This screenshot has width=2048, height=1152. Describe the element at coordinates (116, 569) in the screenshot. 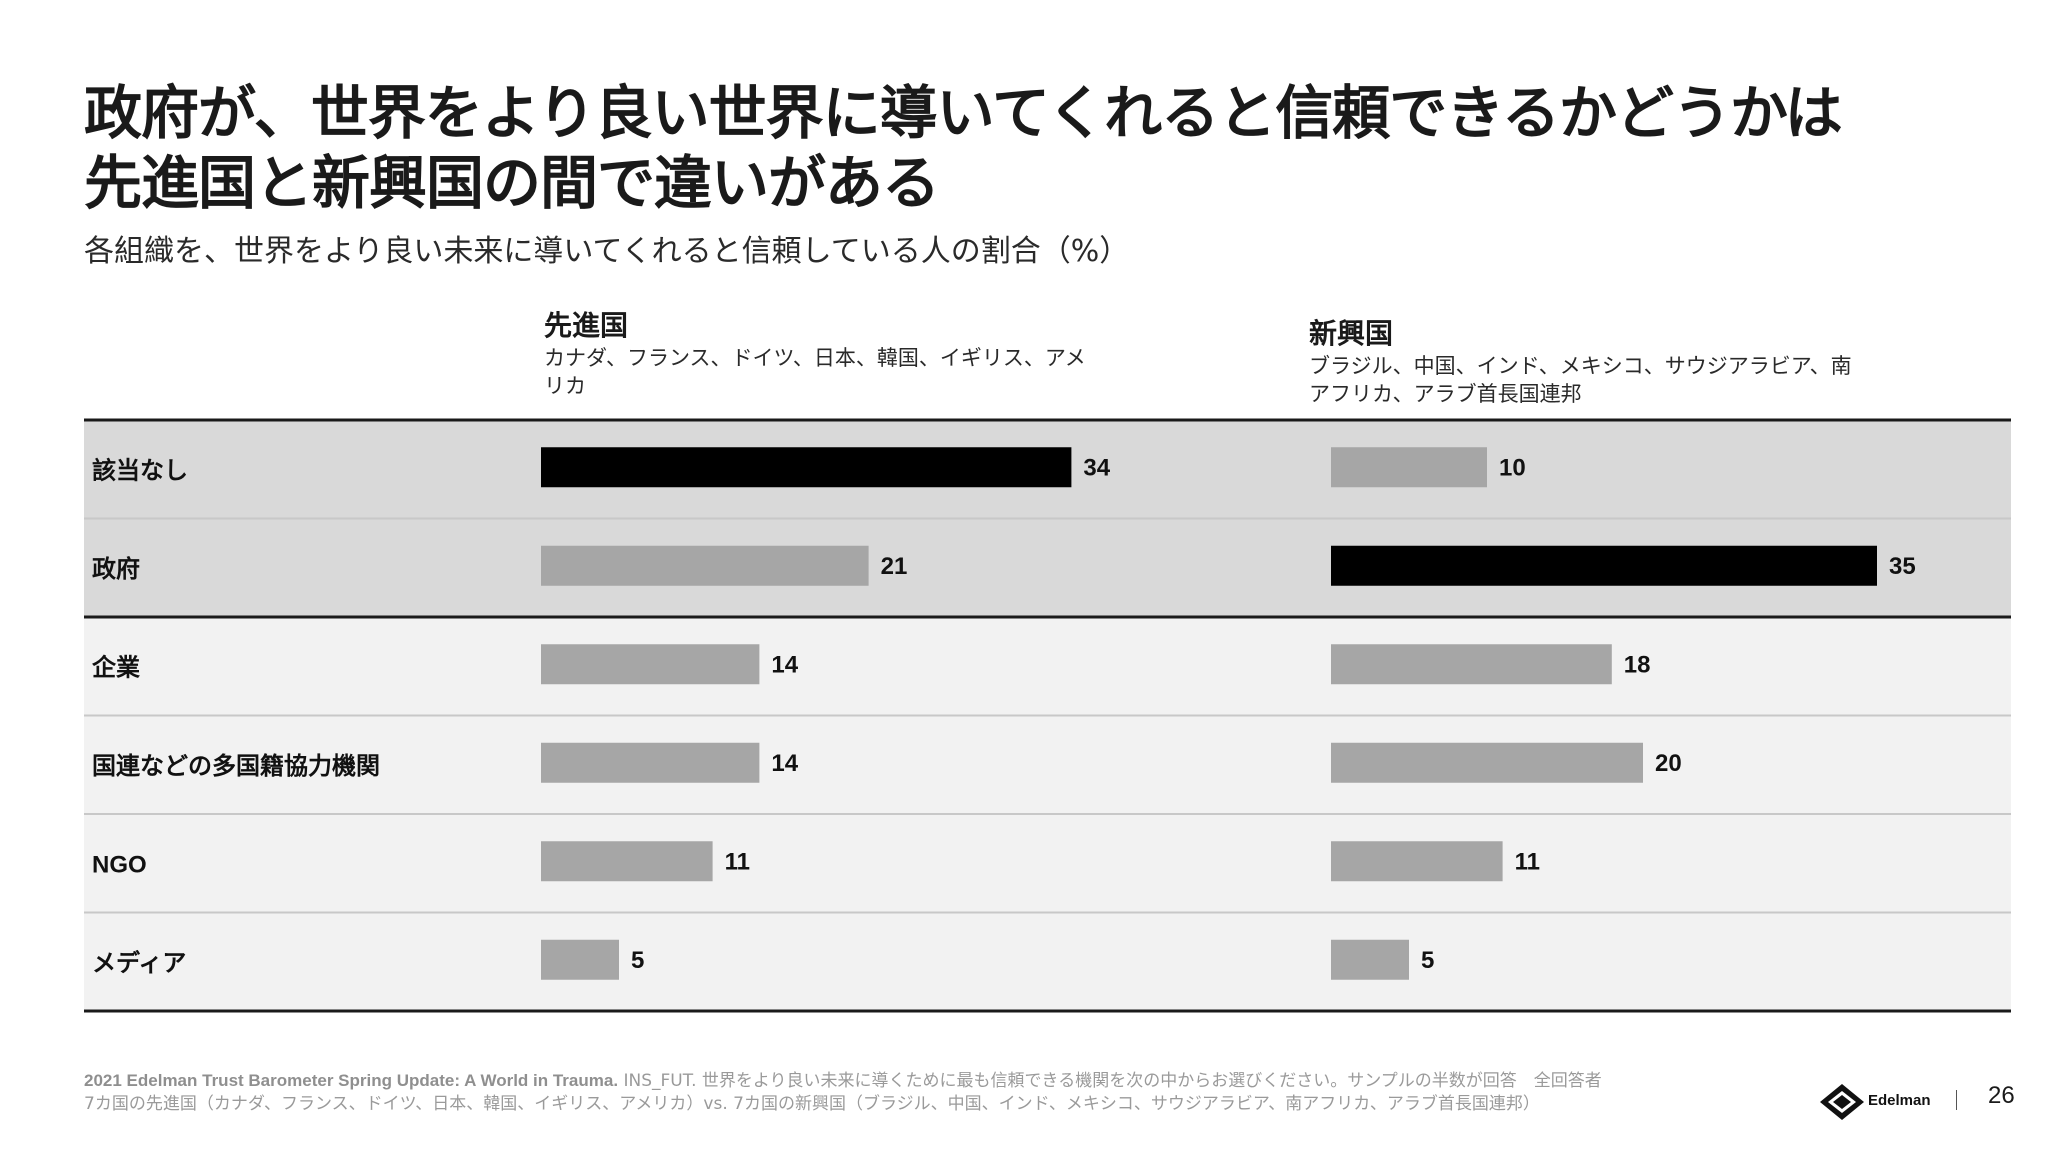

I see `category-label: 政府` at that location.